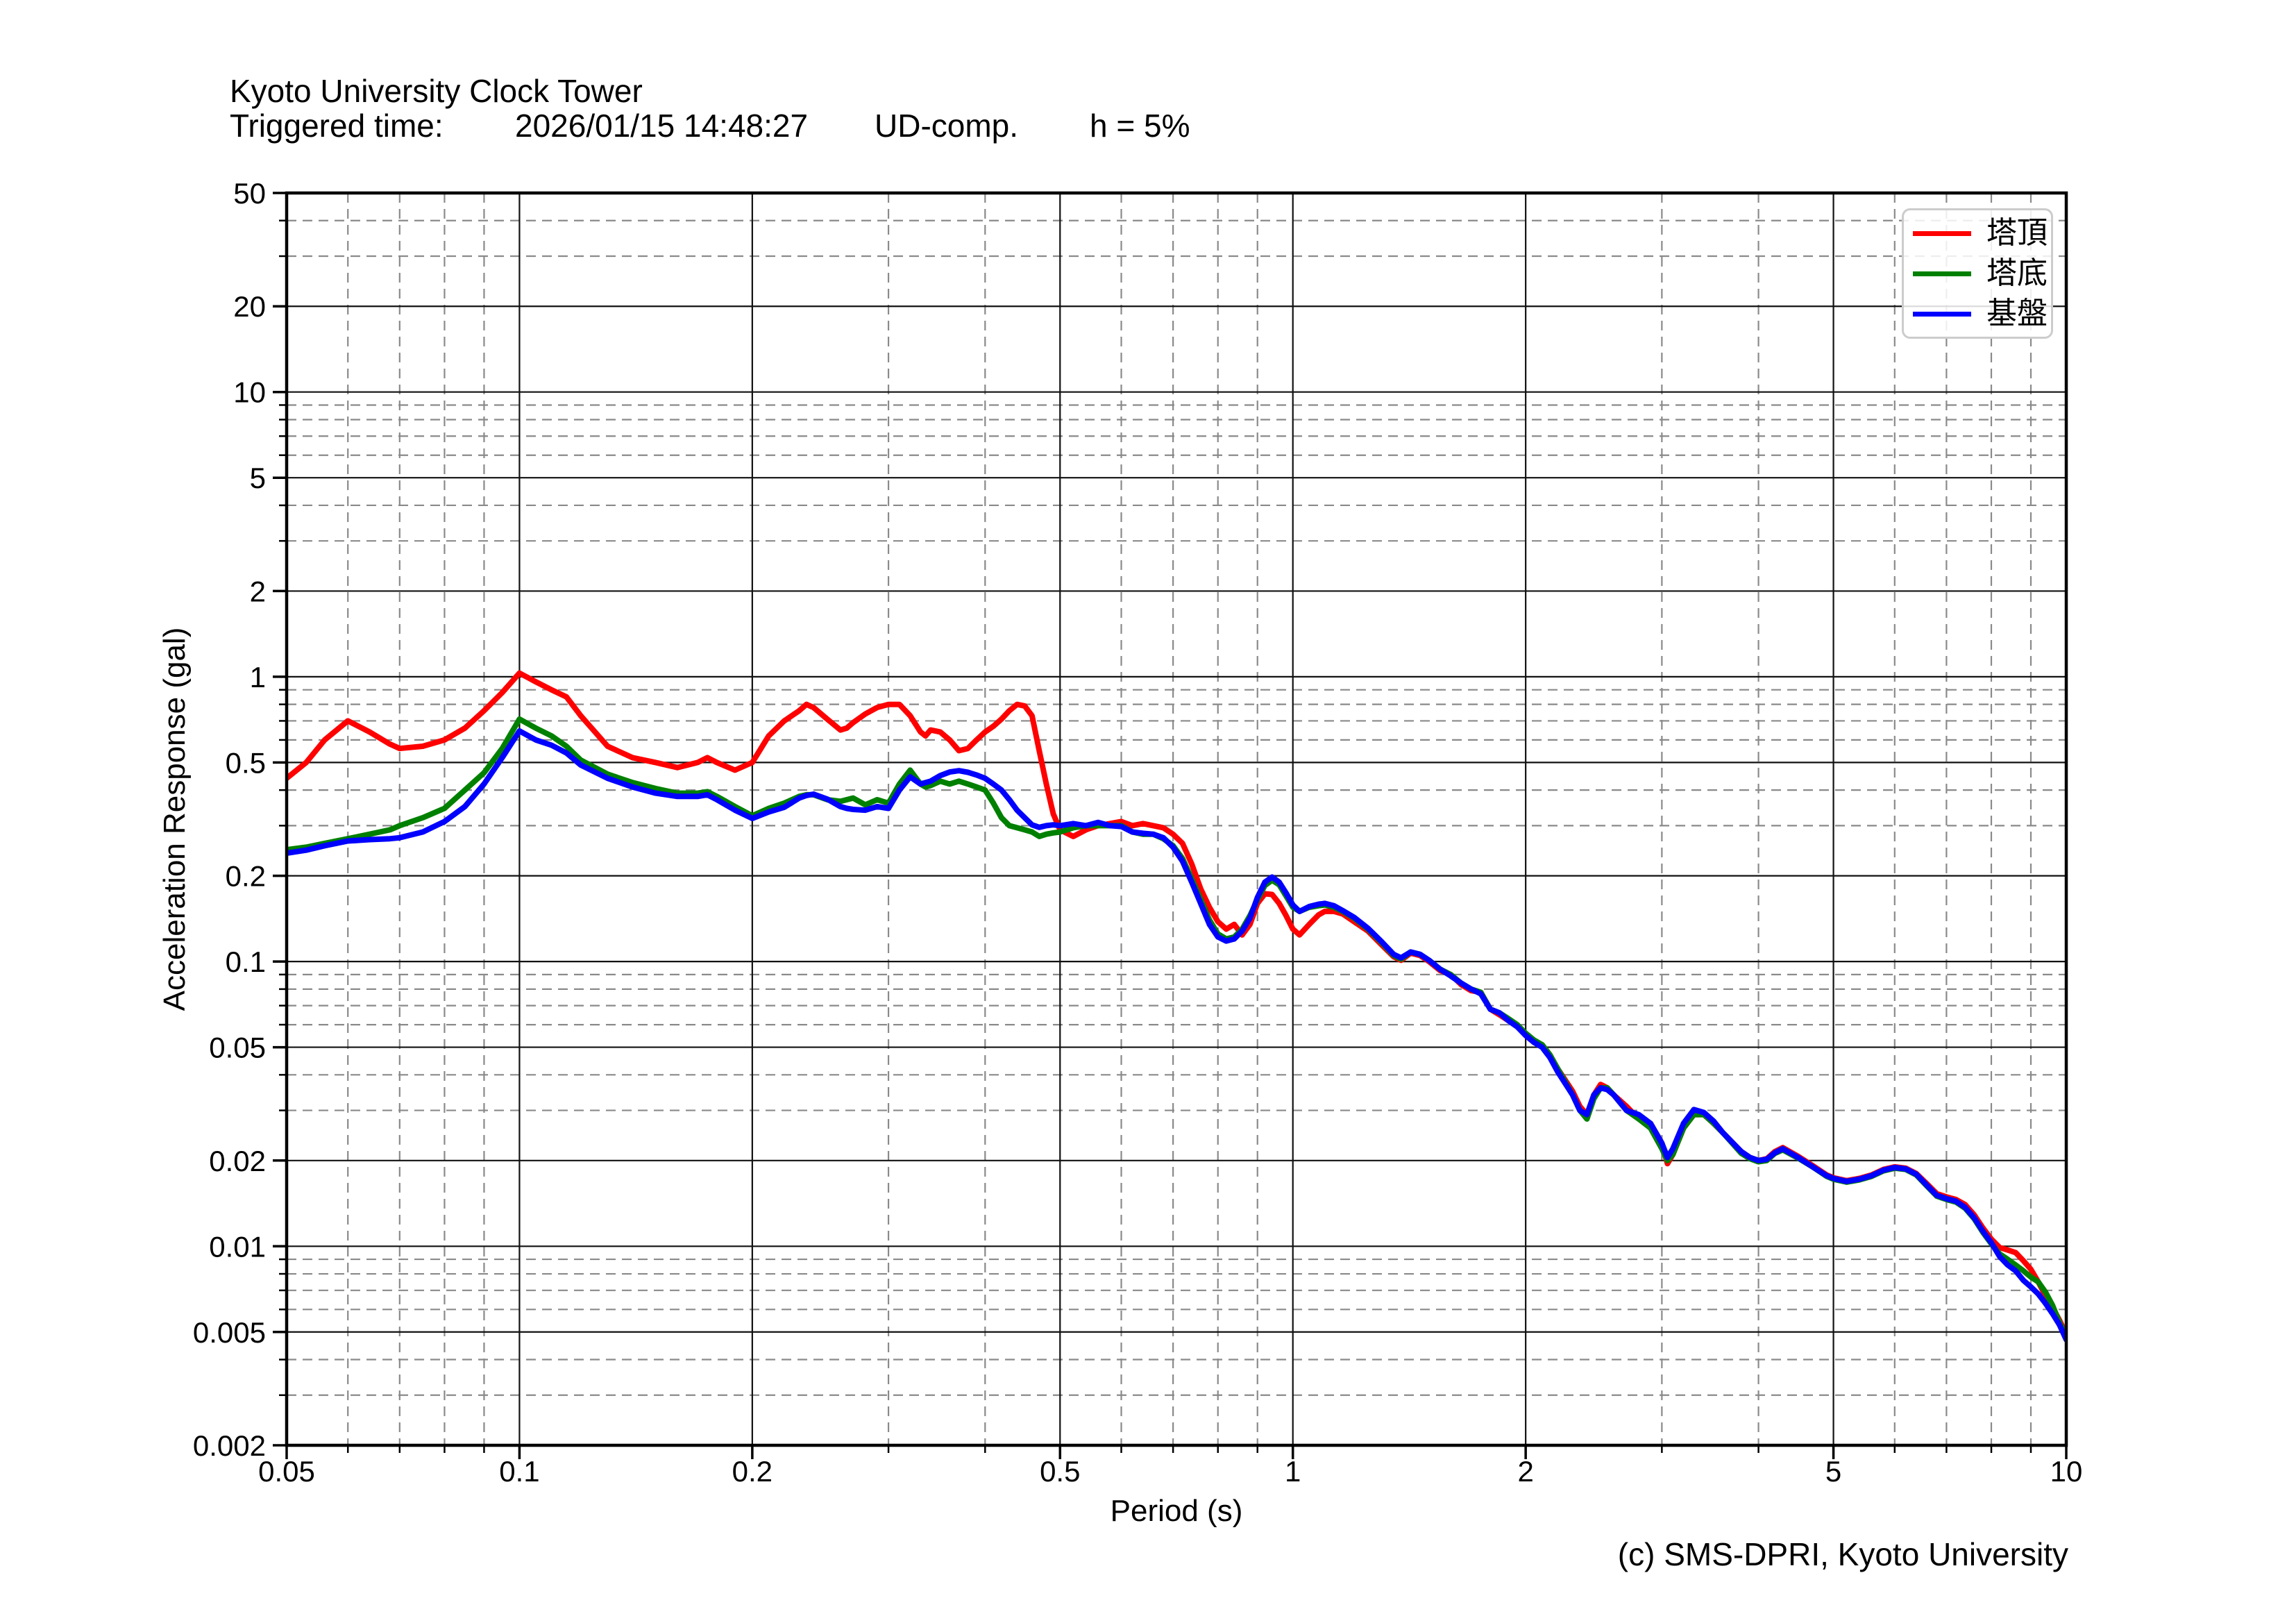 The height and width of the screenshot is (1623, 2296). Describe the element at coordinates (229, 1445) in the screenshot. I see `y-tick-label: 0.002` at that location.